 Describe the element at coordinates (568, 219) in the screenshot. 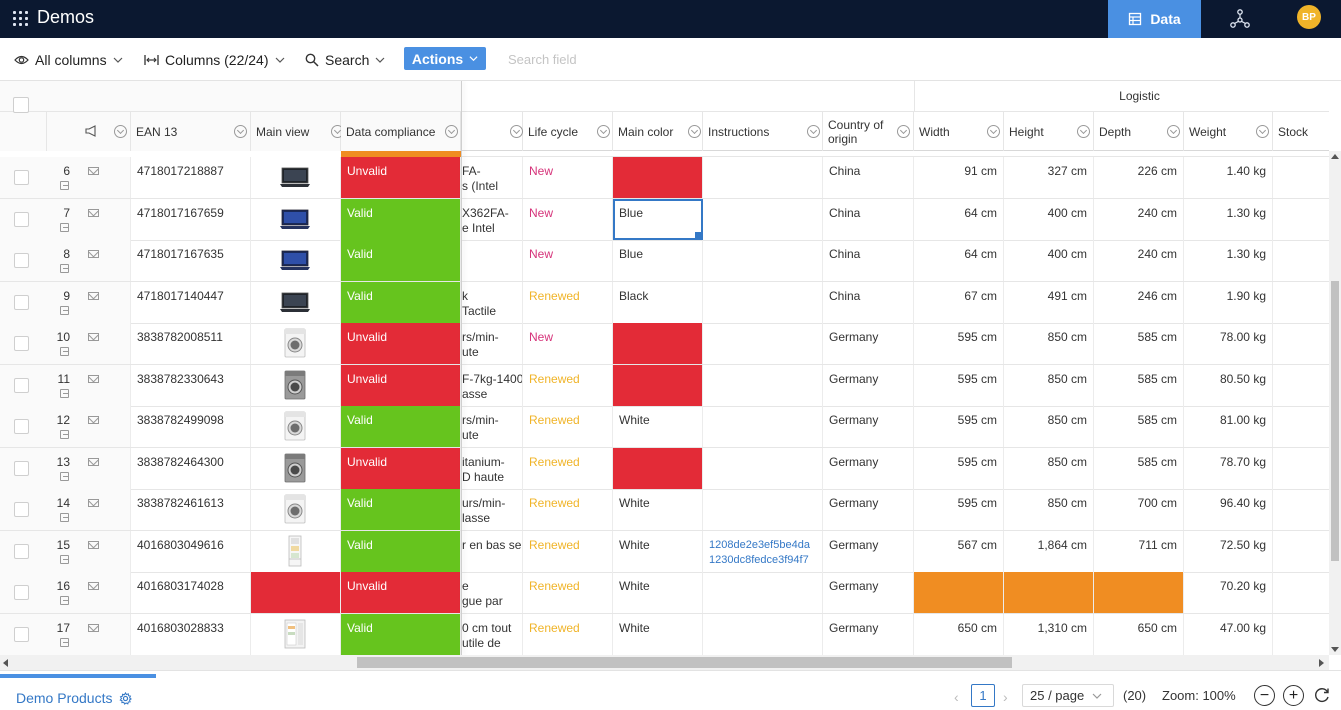

I see `life-cycle-cell: New` at that location.